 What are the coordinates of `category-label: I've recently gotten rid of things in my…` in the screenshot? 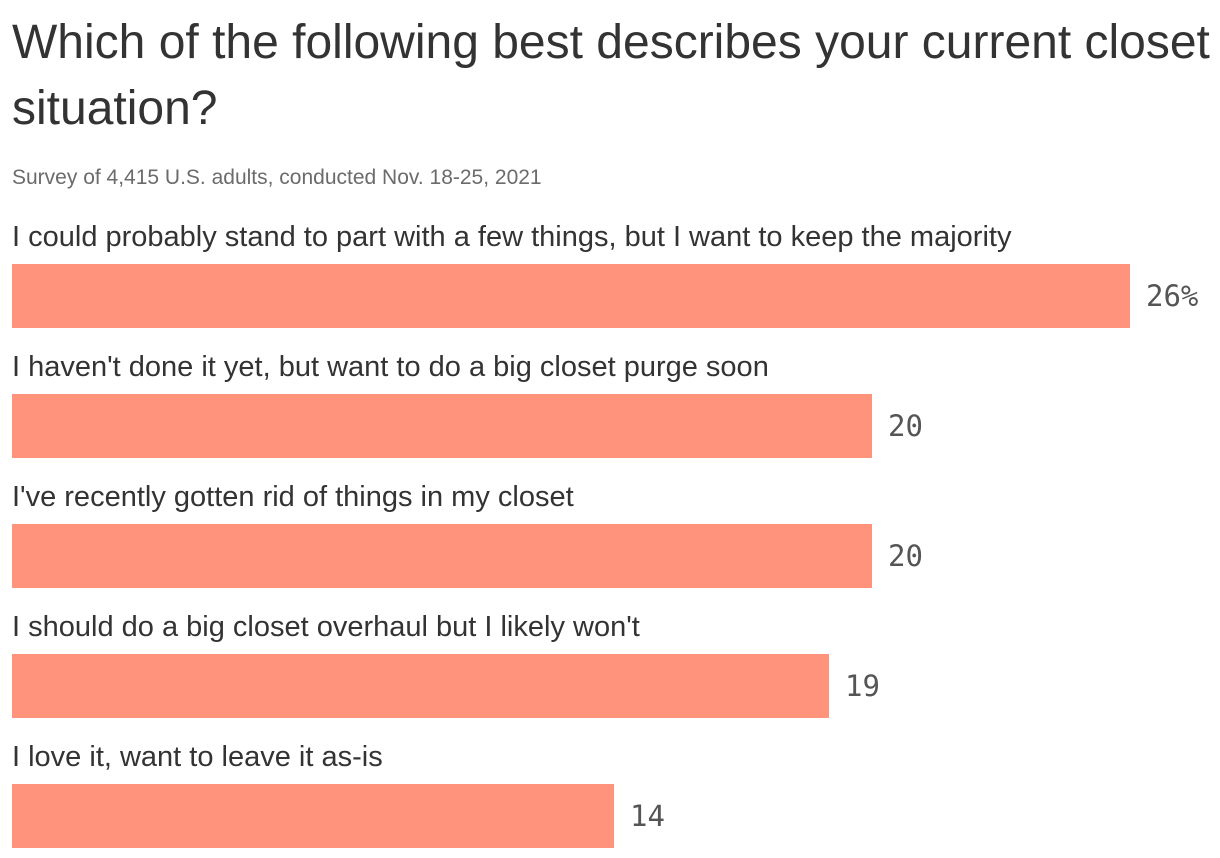 It's located at (293, 497).